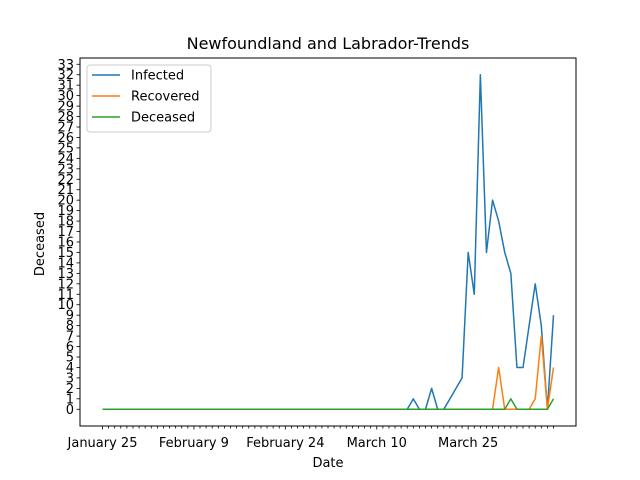  What do you see at coordinates (65, 295) in the screenshot?
I see `y-tick-label: 11` at bounding box center [65, 295].